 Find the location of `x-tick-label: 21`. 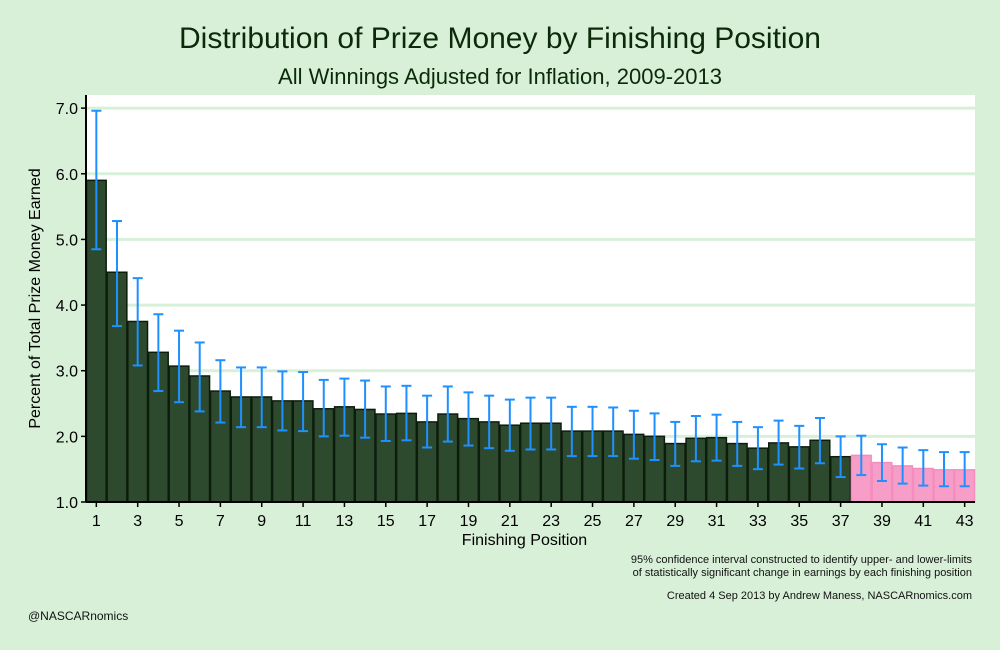

x-tick-label: 21 is located at coordinates (510, 521).